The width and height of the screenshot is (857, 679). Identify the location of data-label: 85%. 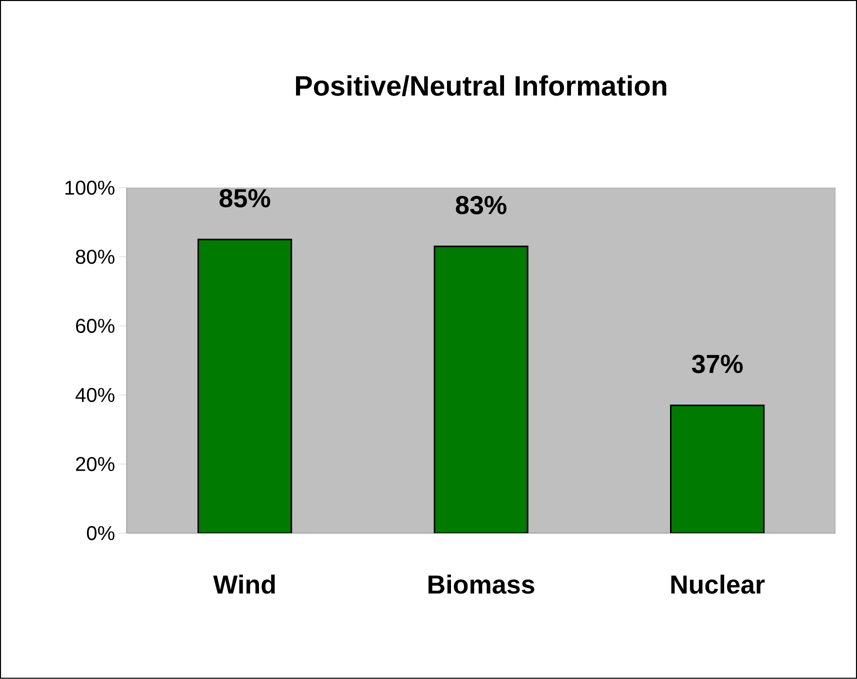
(245, 198).